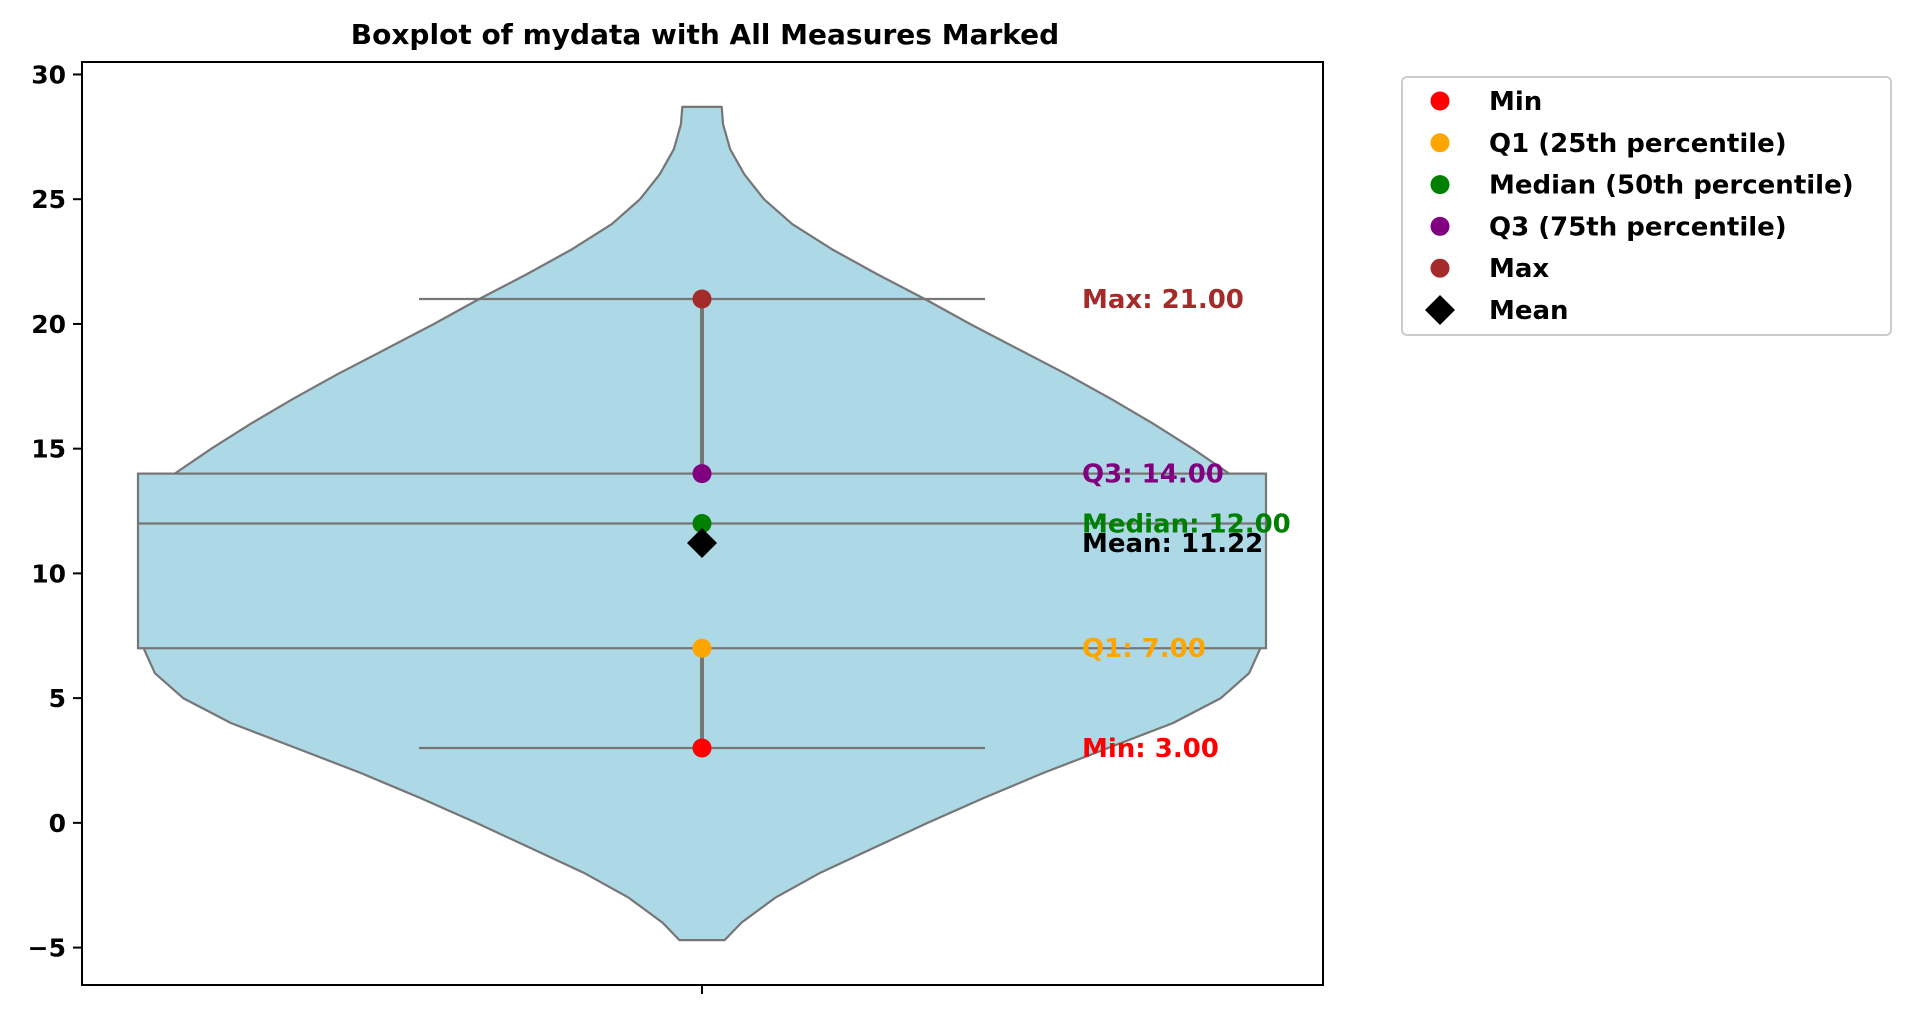 This screenshot has width=1907, height=1016. I want to click on y-tick-label: 10, so click(48, 573).